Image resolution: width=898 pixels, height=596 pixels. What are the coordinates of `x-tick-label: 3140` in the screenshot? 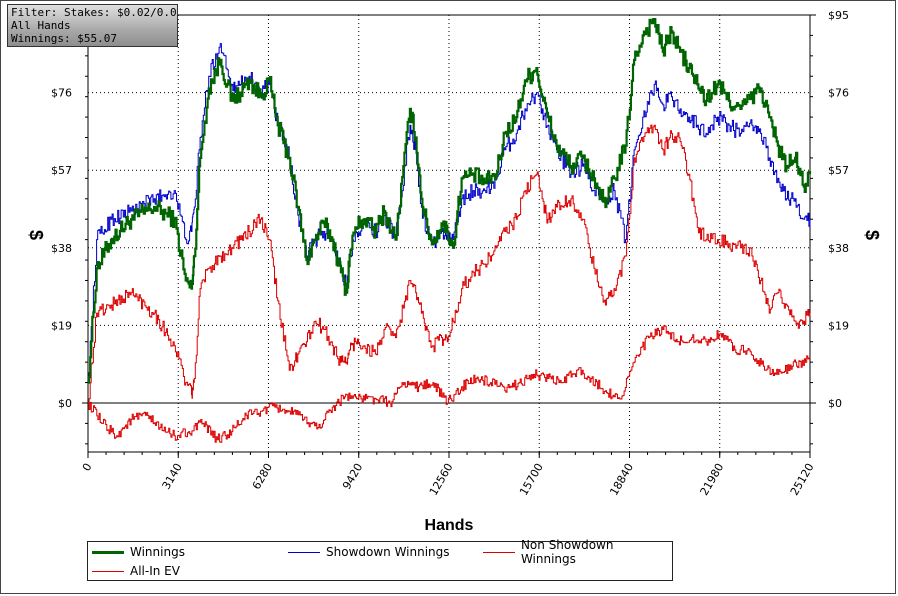 It's located at (172, 476).